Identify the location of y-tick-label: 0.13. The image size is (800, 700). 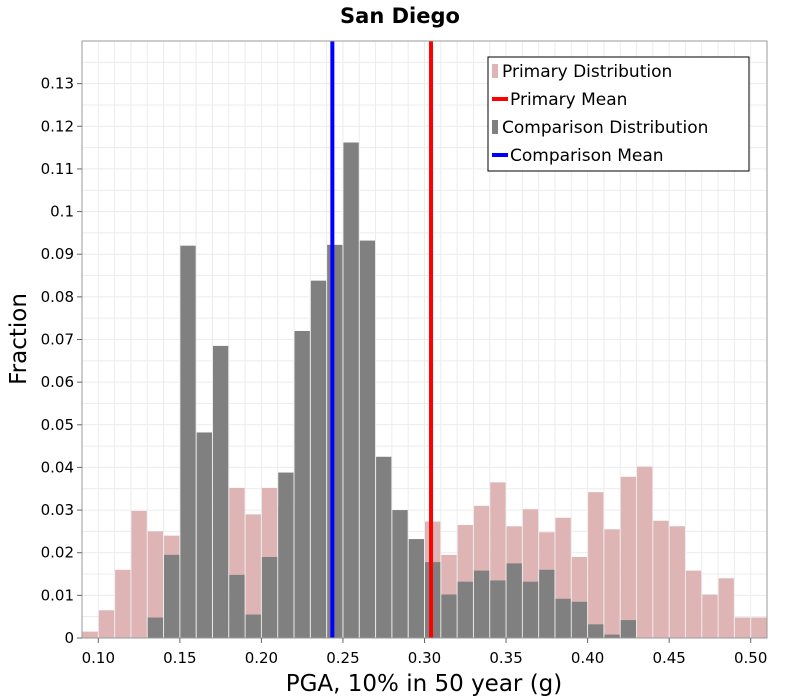
(57, 84).